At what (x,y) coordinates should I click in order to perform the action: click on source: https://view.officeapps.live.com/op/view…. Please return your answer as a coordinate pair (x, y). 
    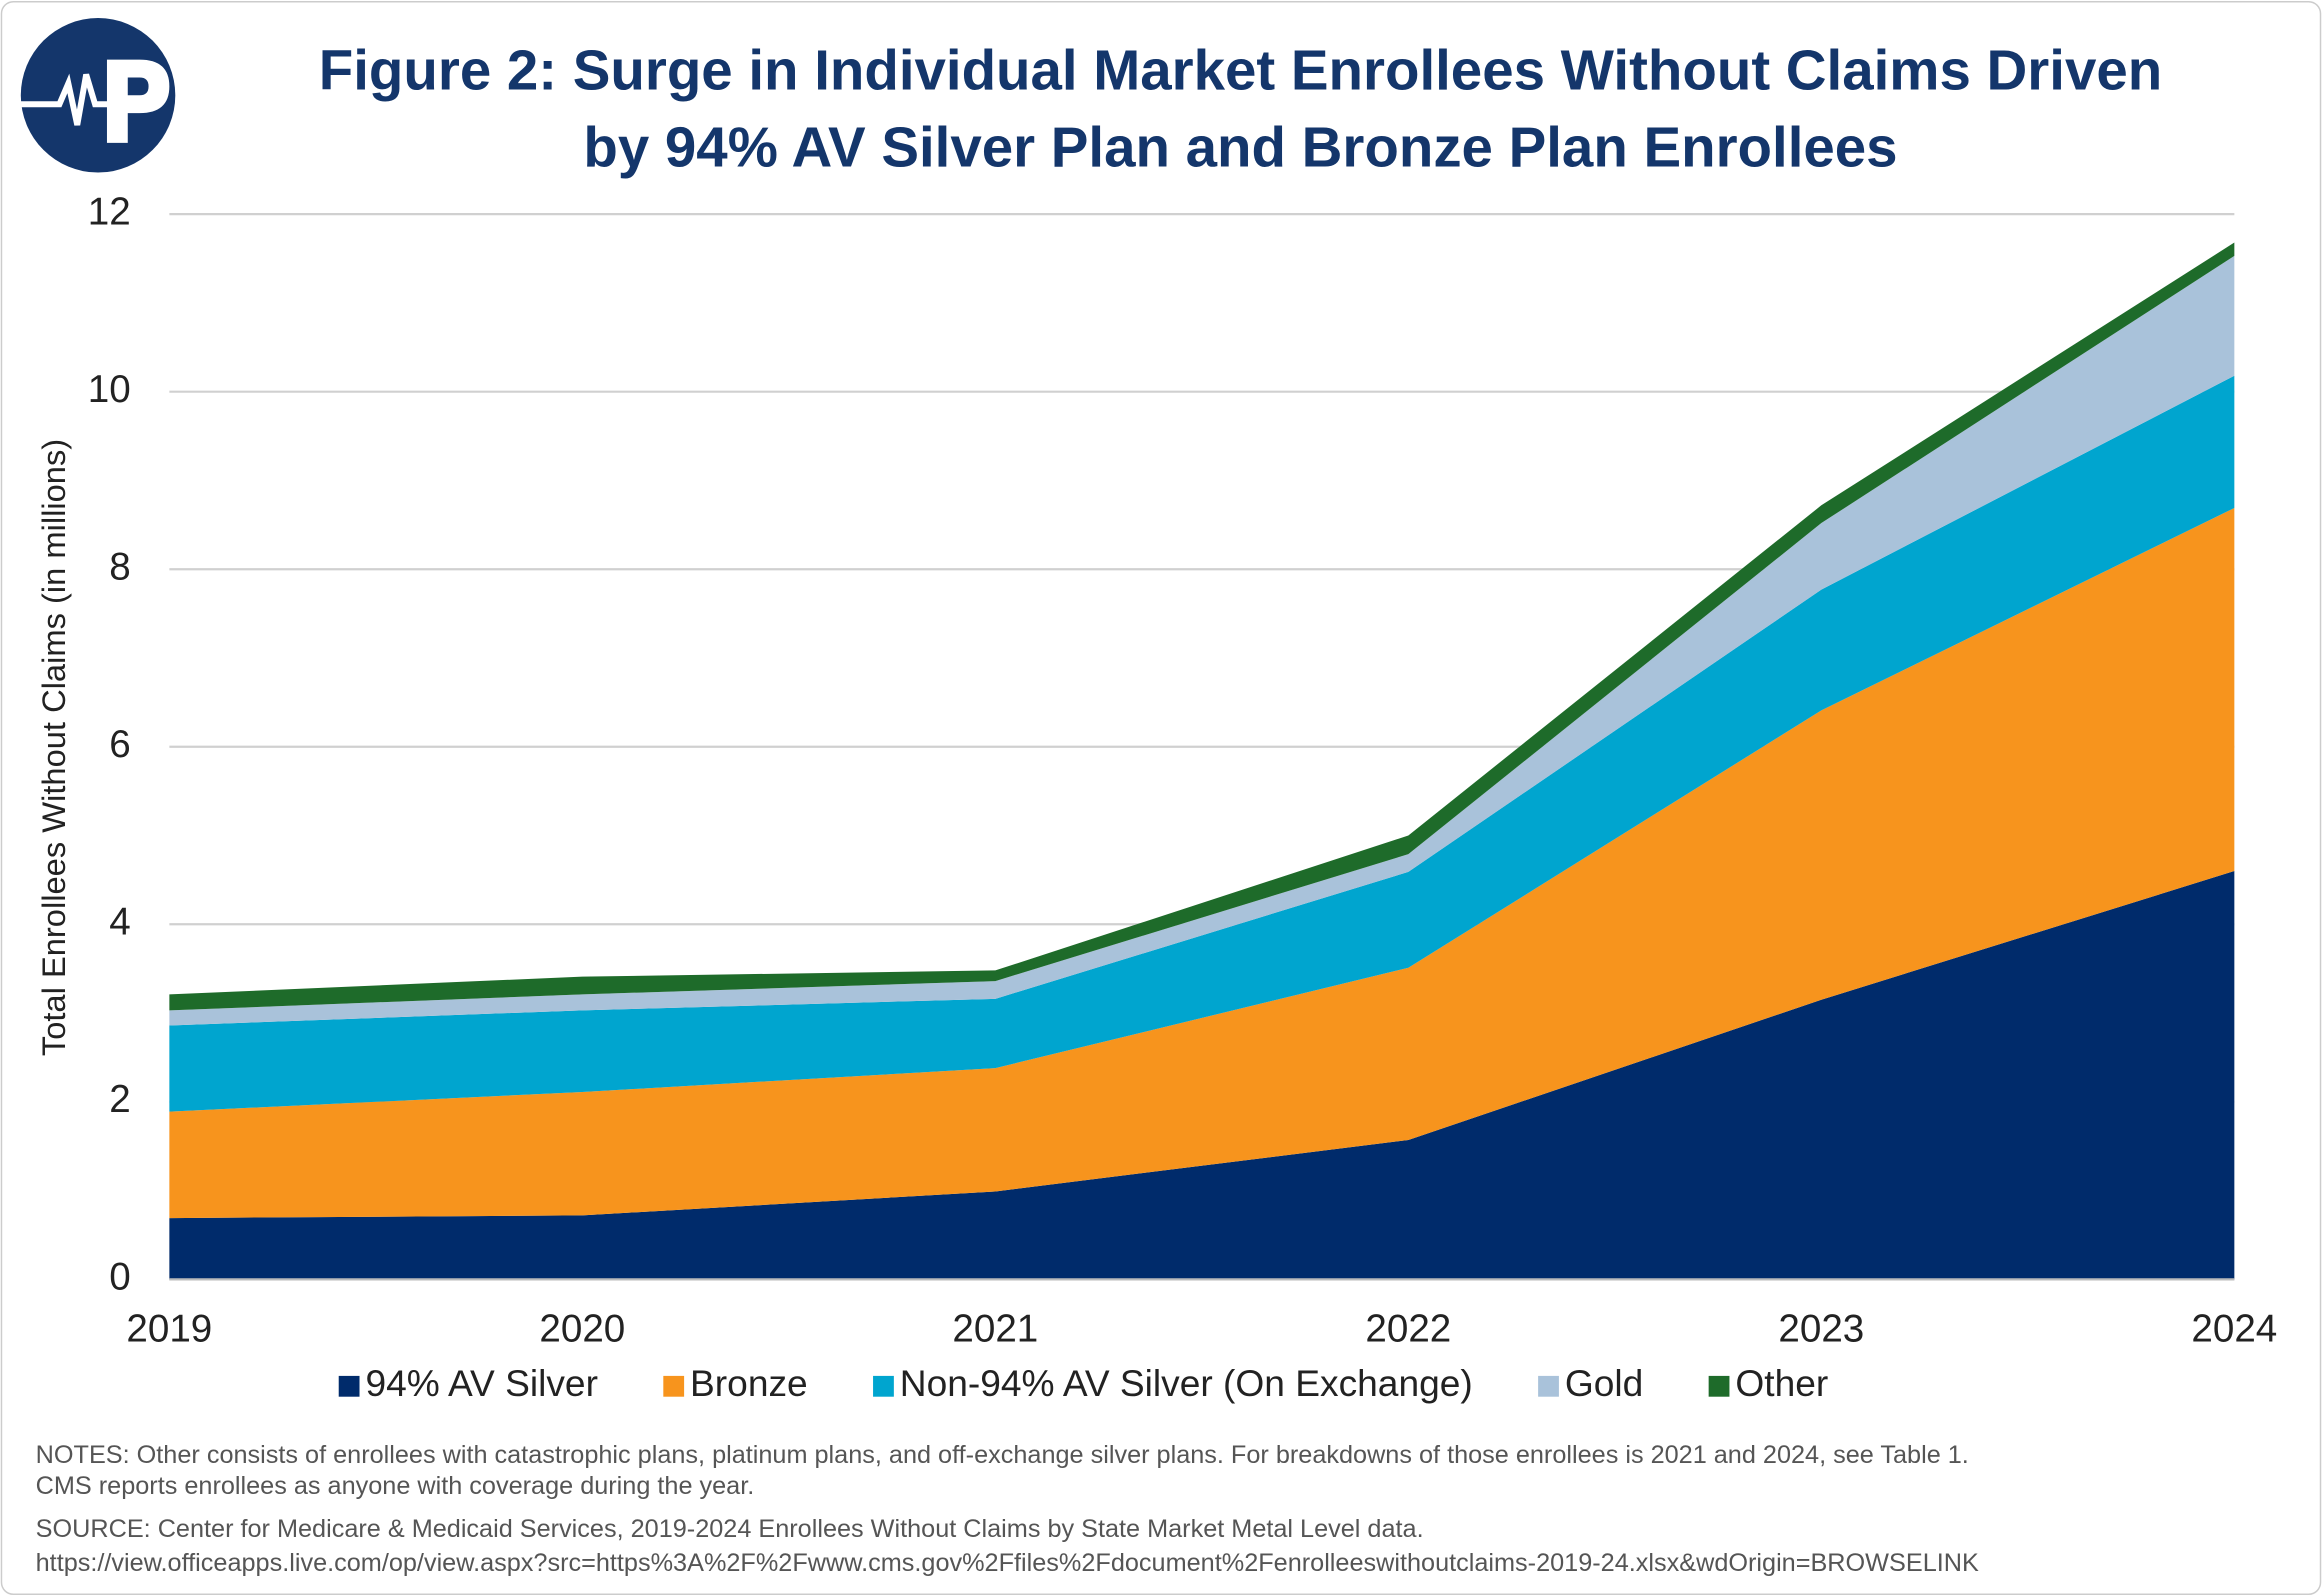
    Looking at the image, I should click on (1007, 1563).